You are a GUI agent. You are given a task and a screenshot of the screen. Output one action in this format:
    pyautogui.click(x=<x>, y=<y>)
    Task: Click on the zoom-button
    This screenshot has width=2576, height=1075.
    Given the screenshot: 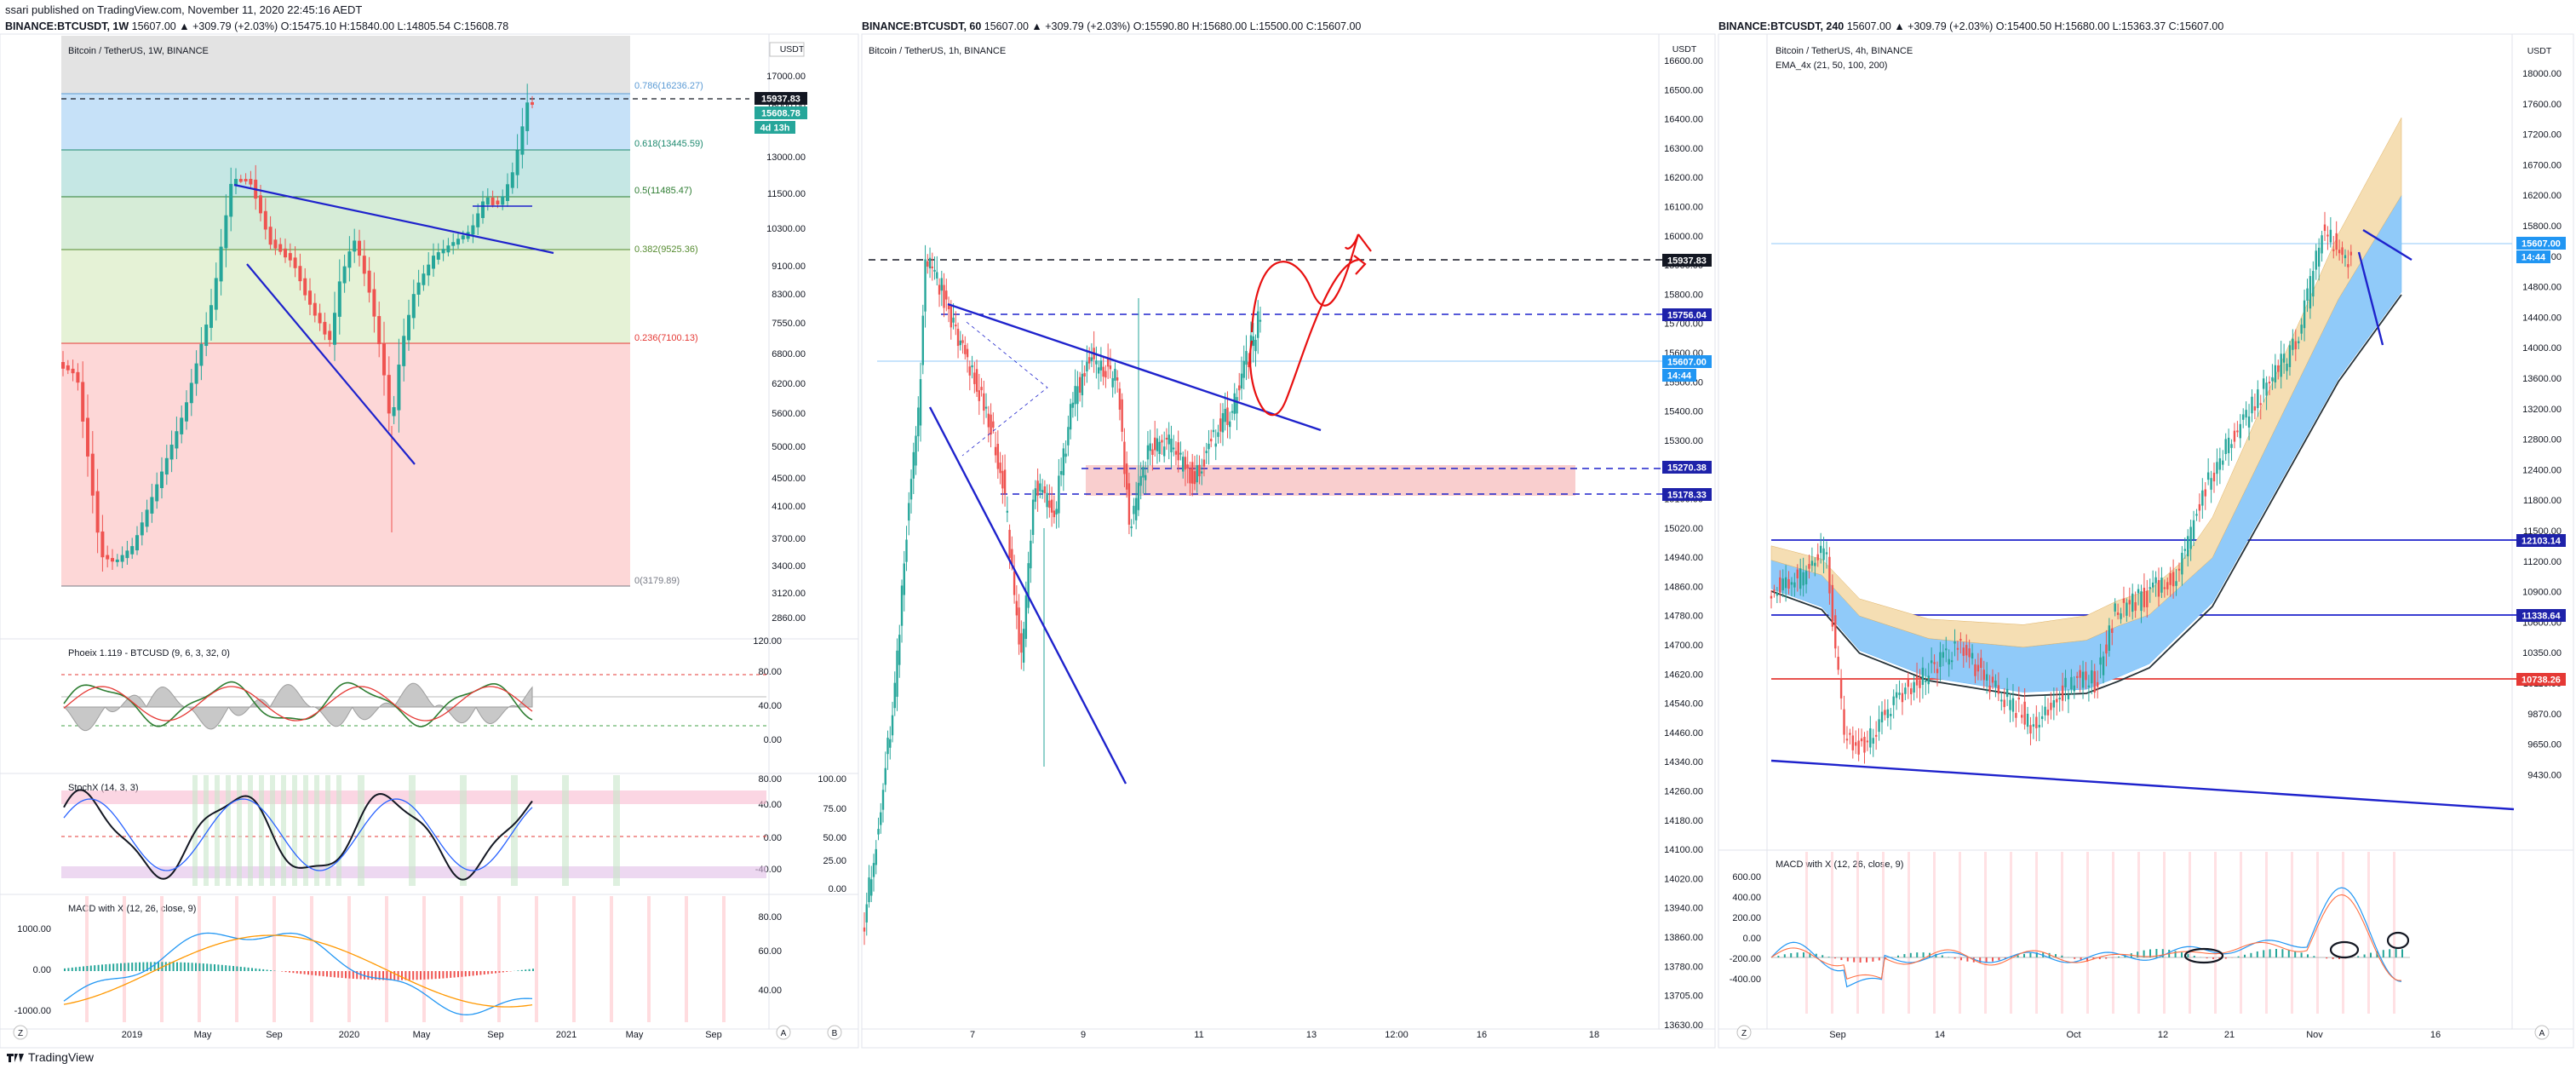 What is the action you would take?
    pyautogui.click(x=20, y=1032)
    